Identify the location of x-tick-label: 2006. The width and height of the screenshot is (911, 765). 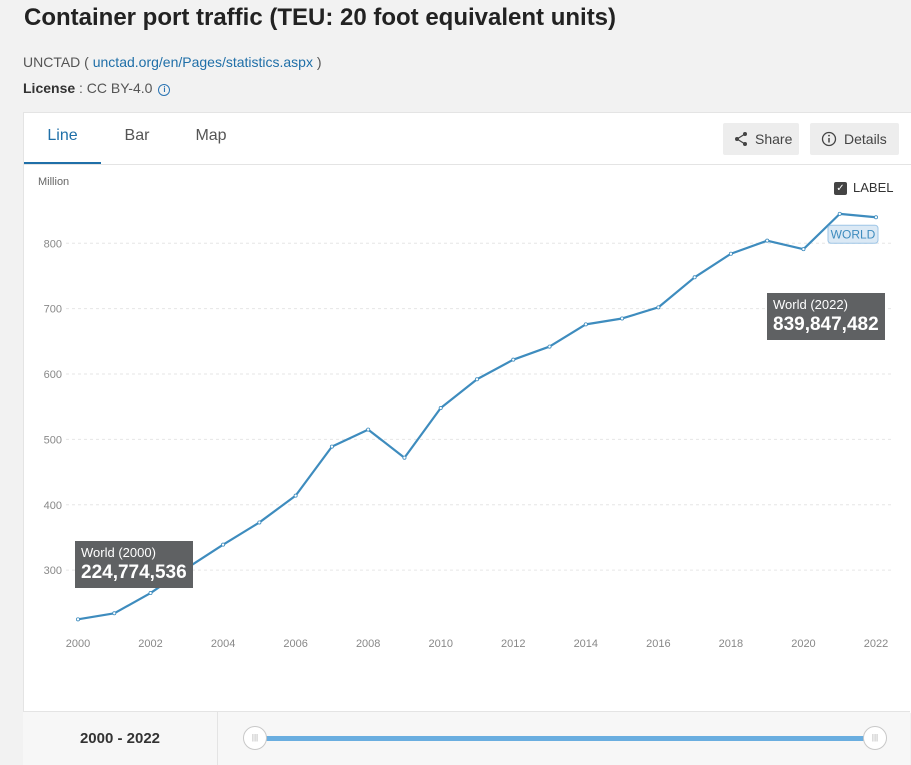
(295, 644).